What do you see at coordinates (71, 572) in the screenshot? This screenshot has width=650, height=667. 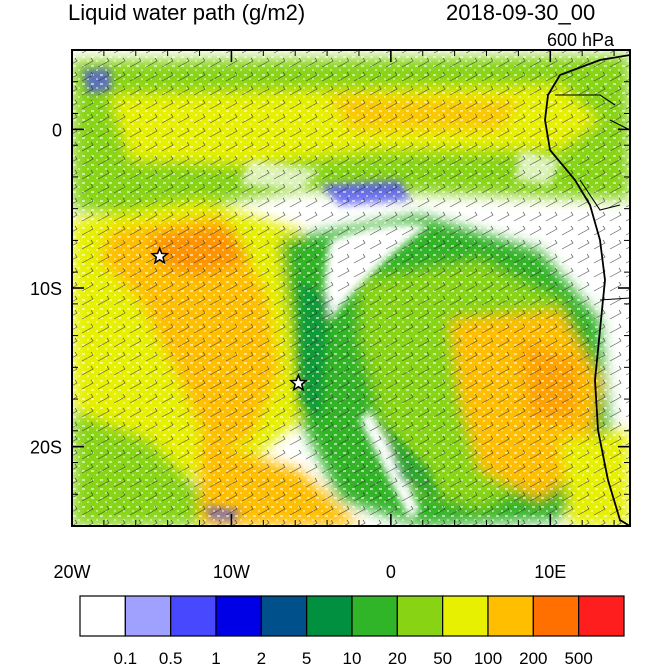 I see `lon-tick-label: 20W` at bounding box center [71, 572].